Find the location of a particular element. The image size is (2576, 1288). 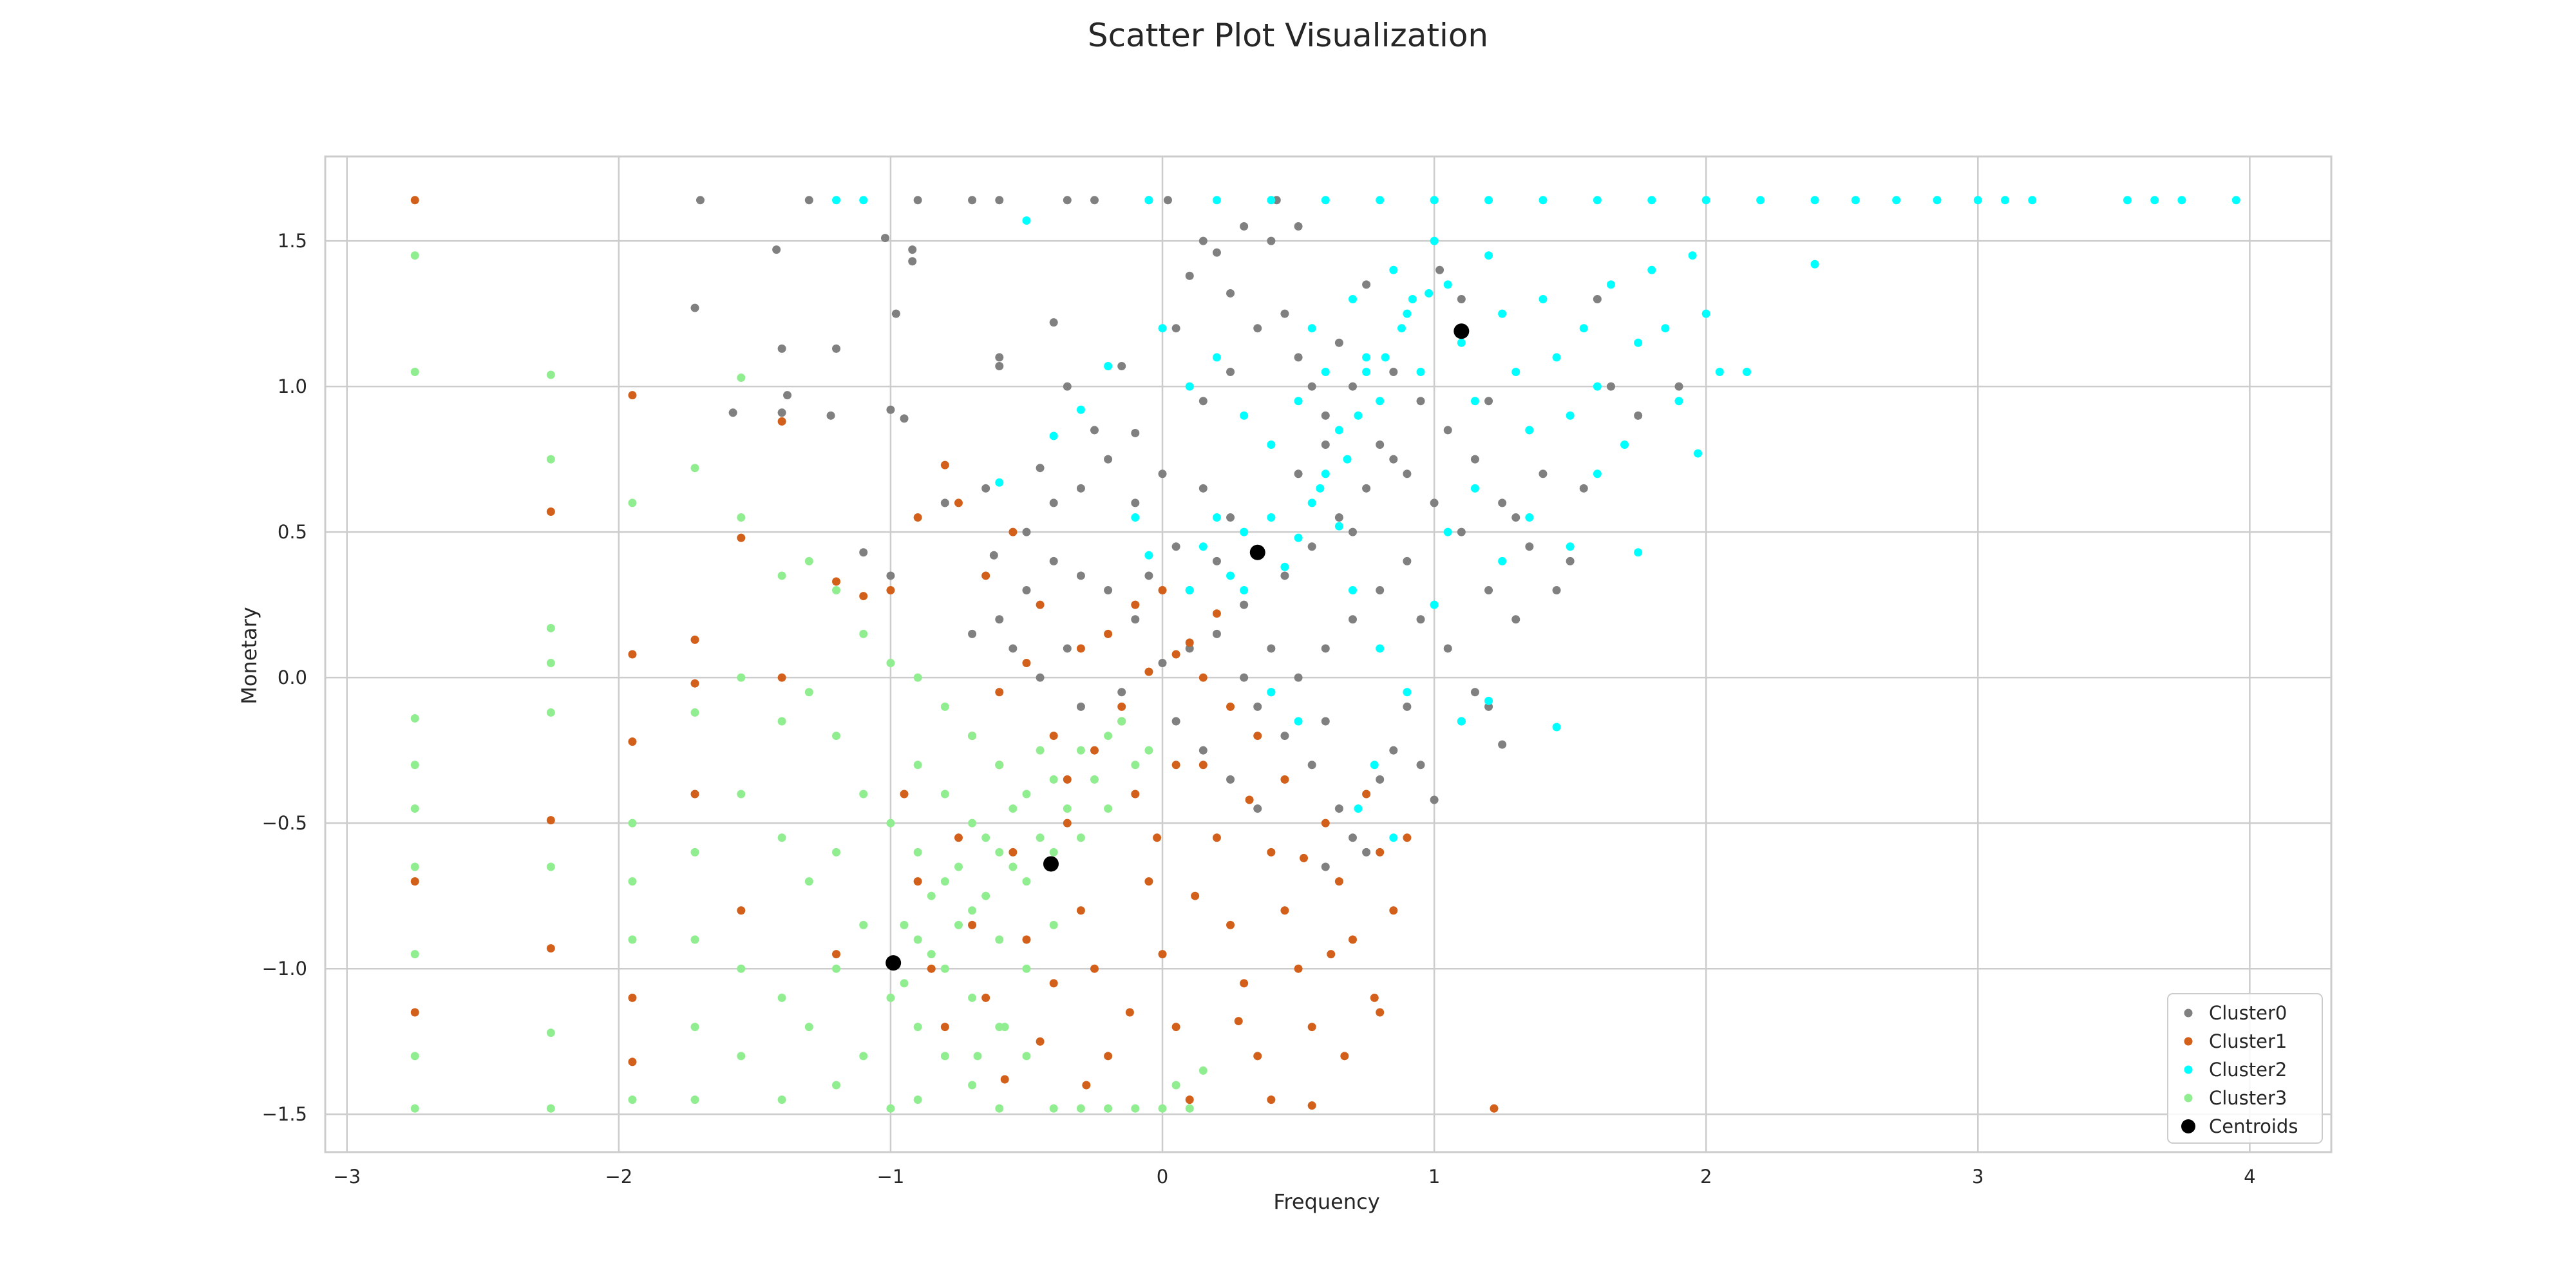

legend-box is located at coordinates (2245, 1068).